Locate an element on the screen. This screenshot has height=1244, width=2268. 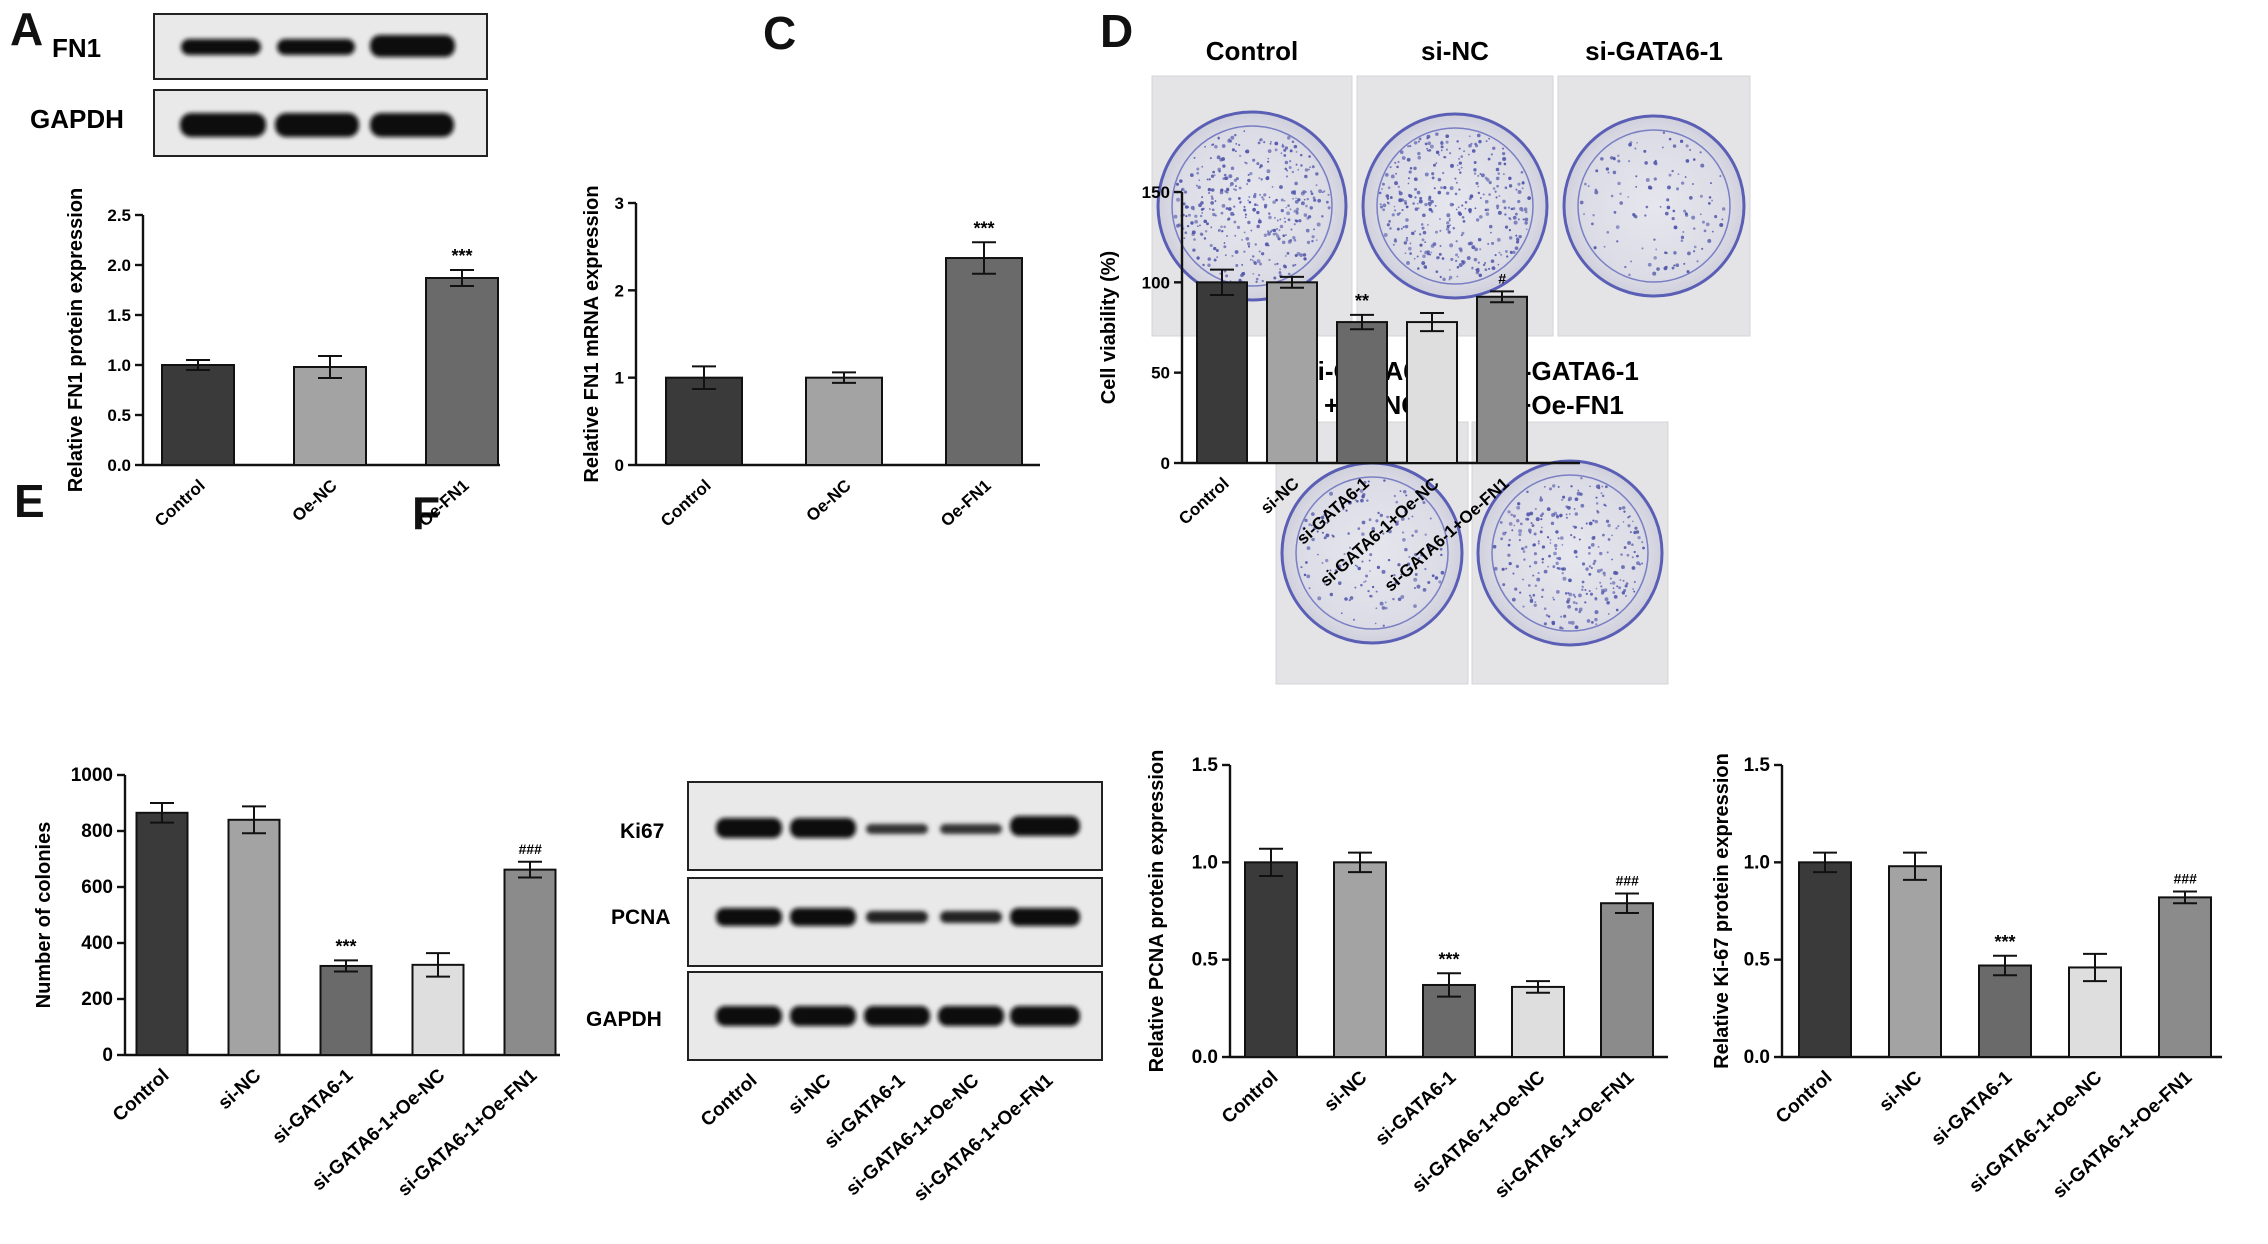
y-axis-label: Relative PCNA protein expression is located at coordinates (1157, 911).